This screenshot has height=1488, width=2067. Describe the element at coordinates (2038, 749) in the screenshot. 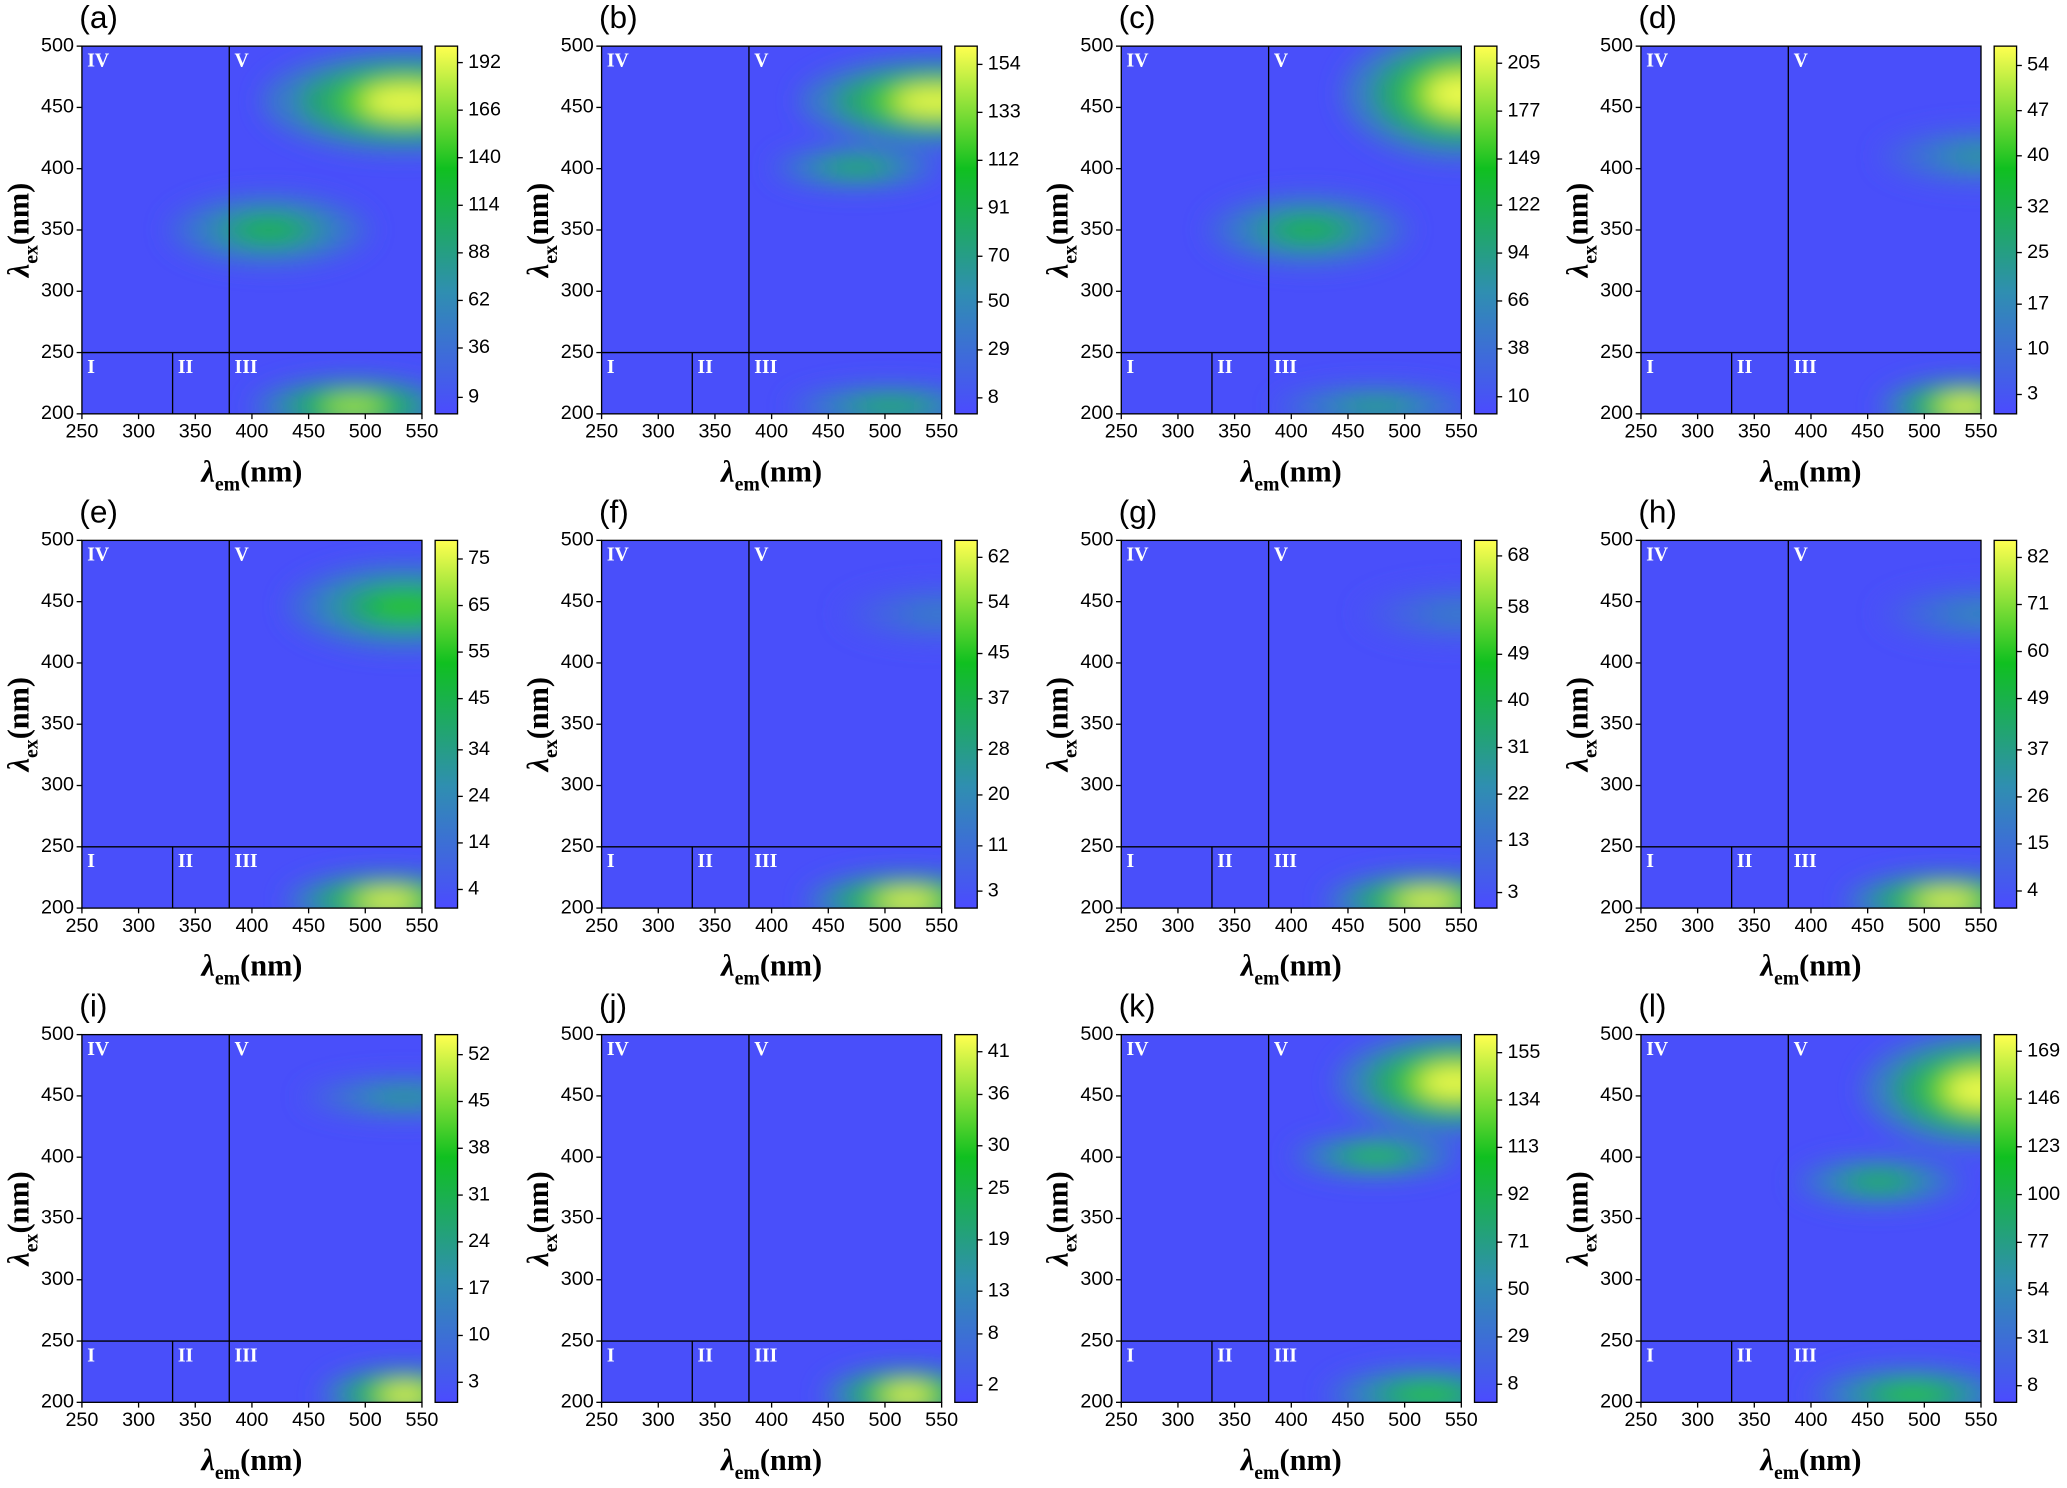

I see `colorbar-tick-label: 37` at that location.